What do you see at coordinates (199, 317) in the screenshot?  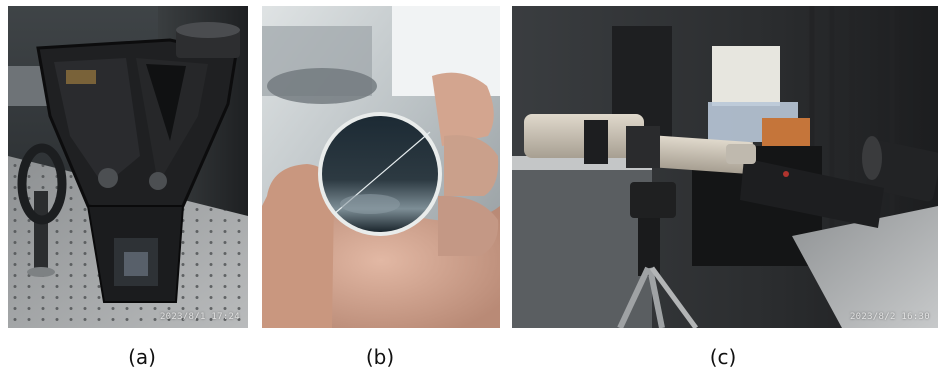 I see `photo-timestamp: 2023/8/1 17:24` at bounding box center [199, 317].